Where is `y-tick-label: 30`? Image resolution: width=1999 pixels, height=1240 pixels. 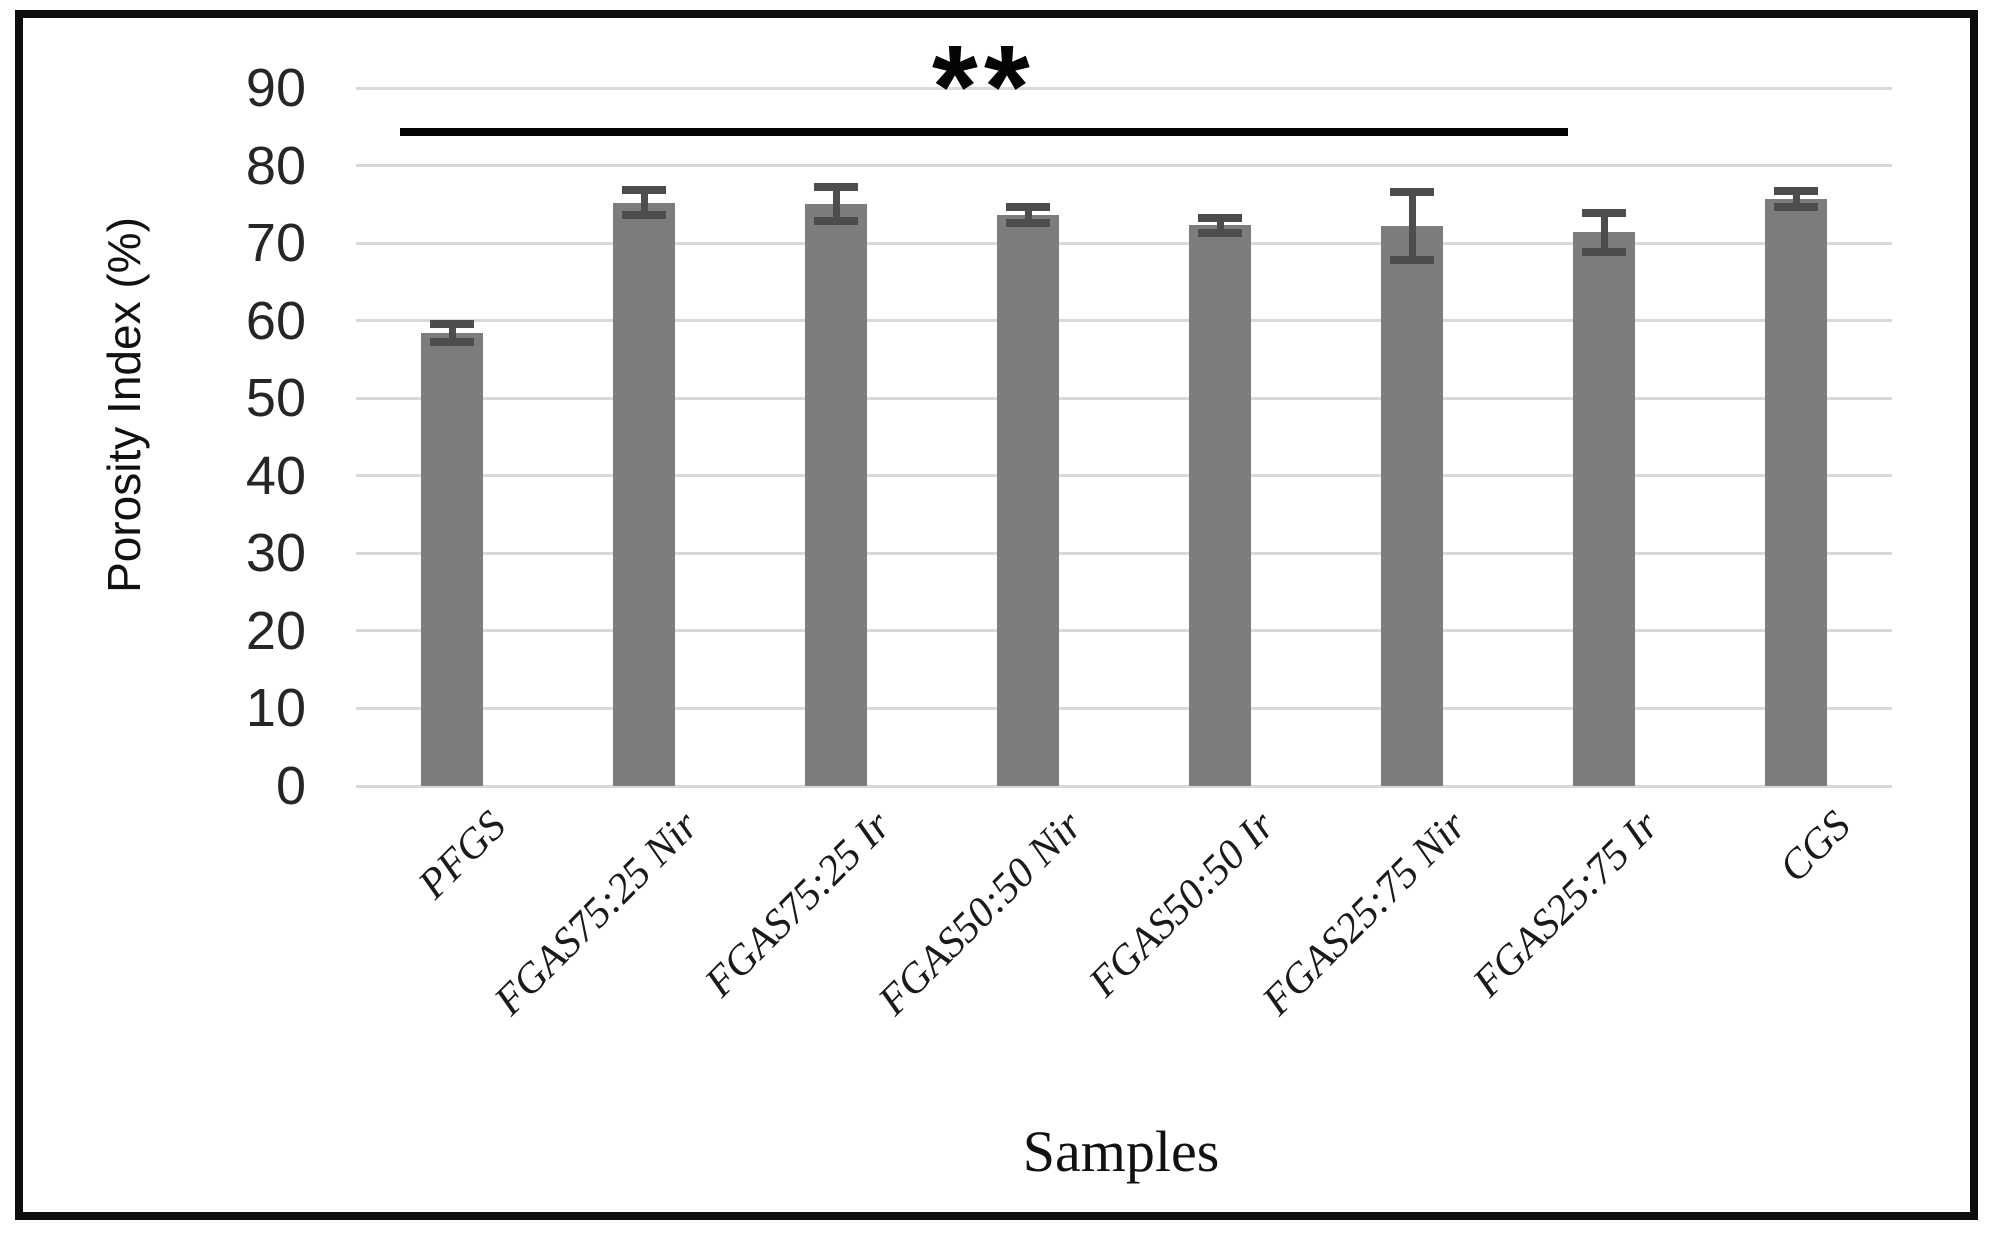
y-tick-label: 30 is located at coordinates (275, 553).